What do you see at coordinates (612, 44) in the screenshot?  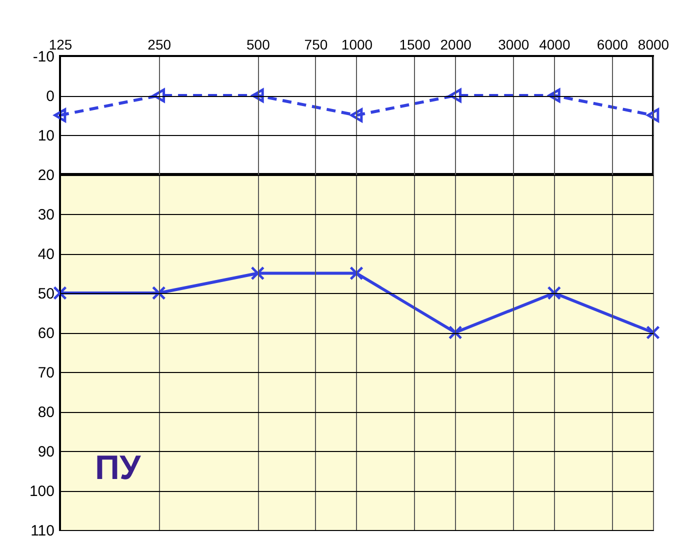 I see `x-tick-label: 6000` at bounding box center [612, 44].